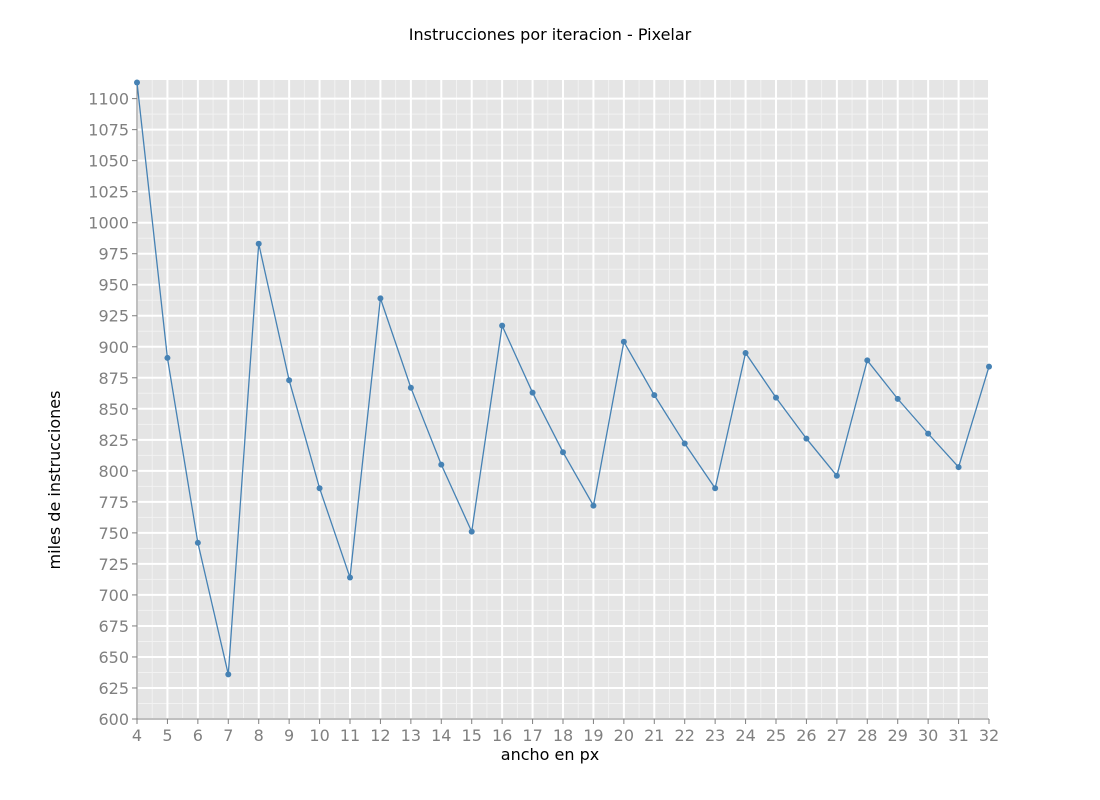 The width and height of the screenshot is (1100, 800). Describe the element at coordinates (113, 471) in the screenshot. I see `y-tick-label: 800` at that location.